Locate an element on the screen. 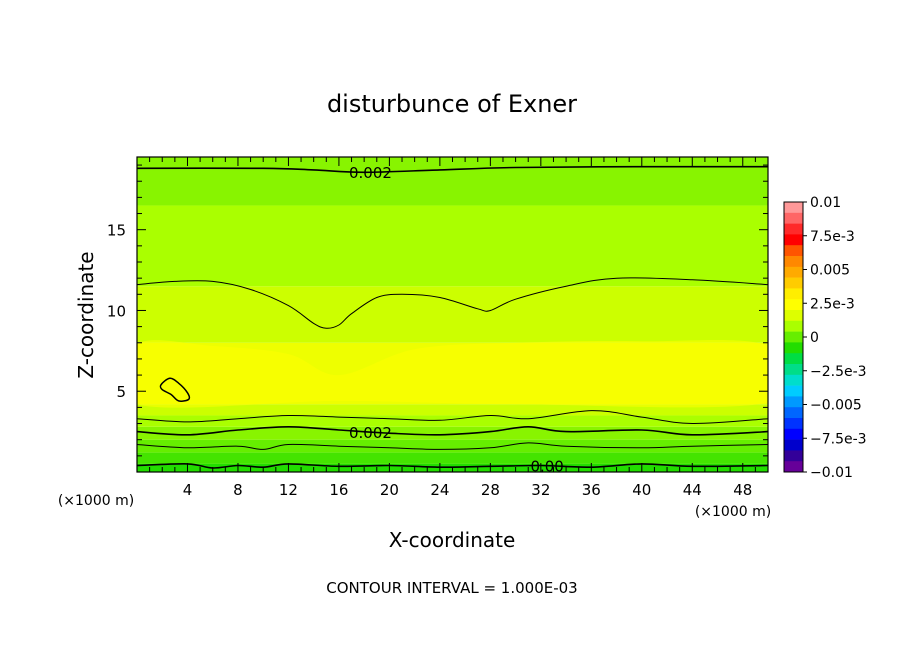  colorbar-label: 0.005 is located at coordinates (830, 271).